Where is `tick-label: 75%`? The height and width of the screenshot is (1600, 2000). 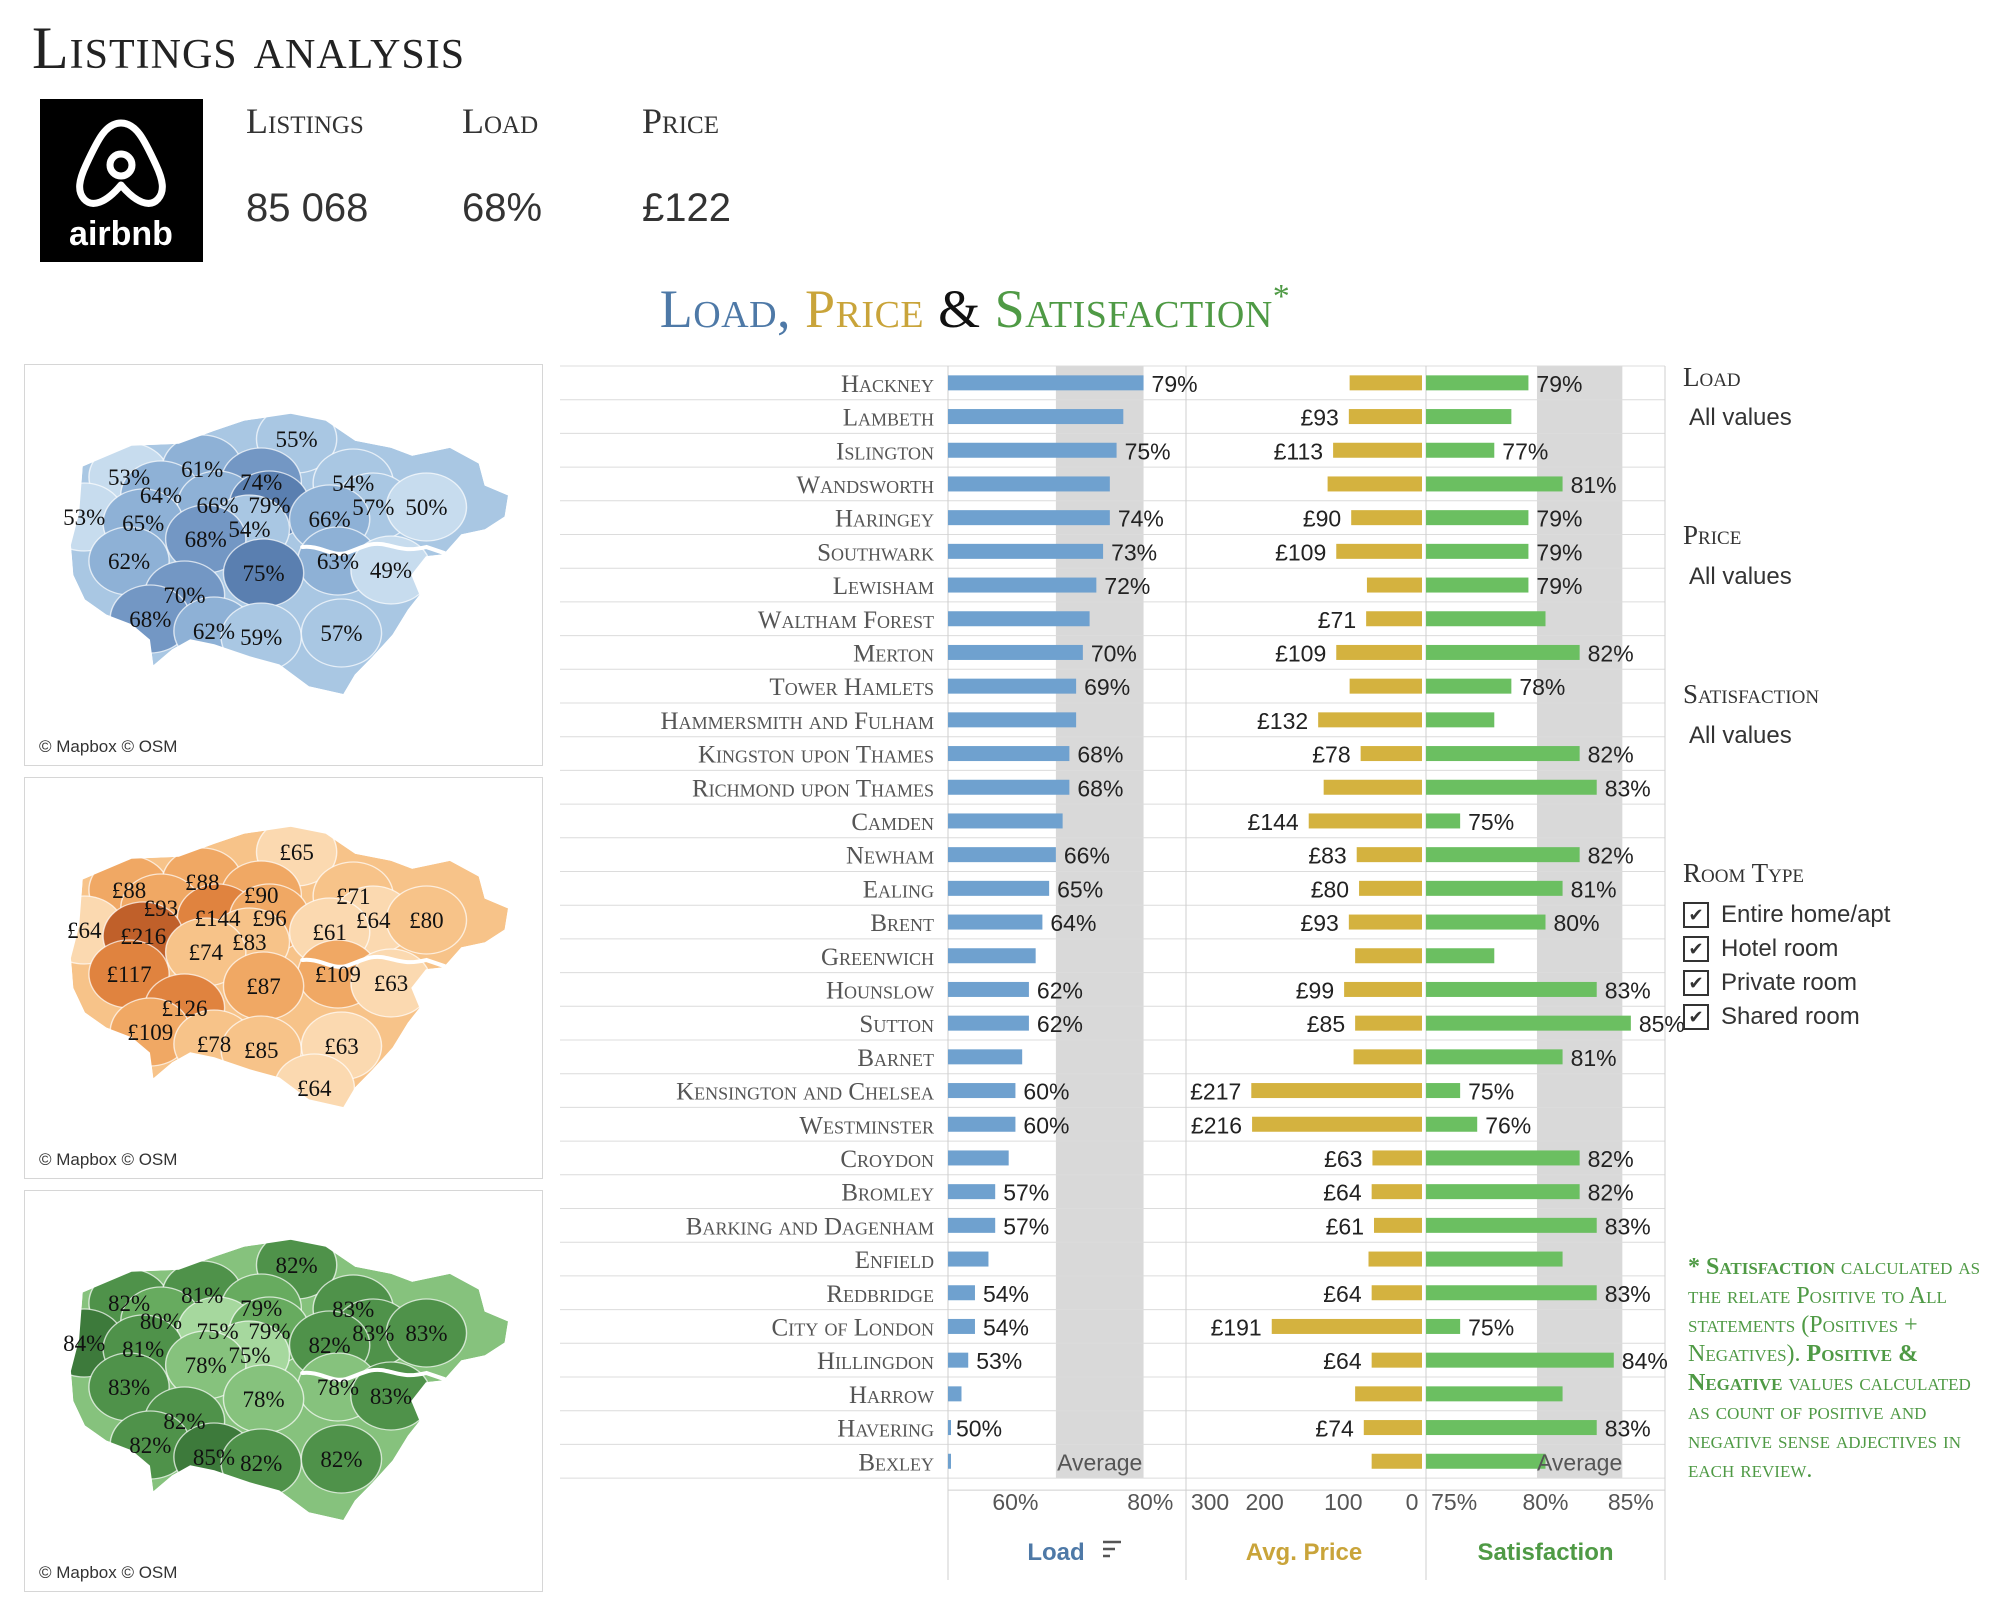
tick-label: 75% is located at coordinates (1454, 1502).